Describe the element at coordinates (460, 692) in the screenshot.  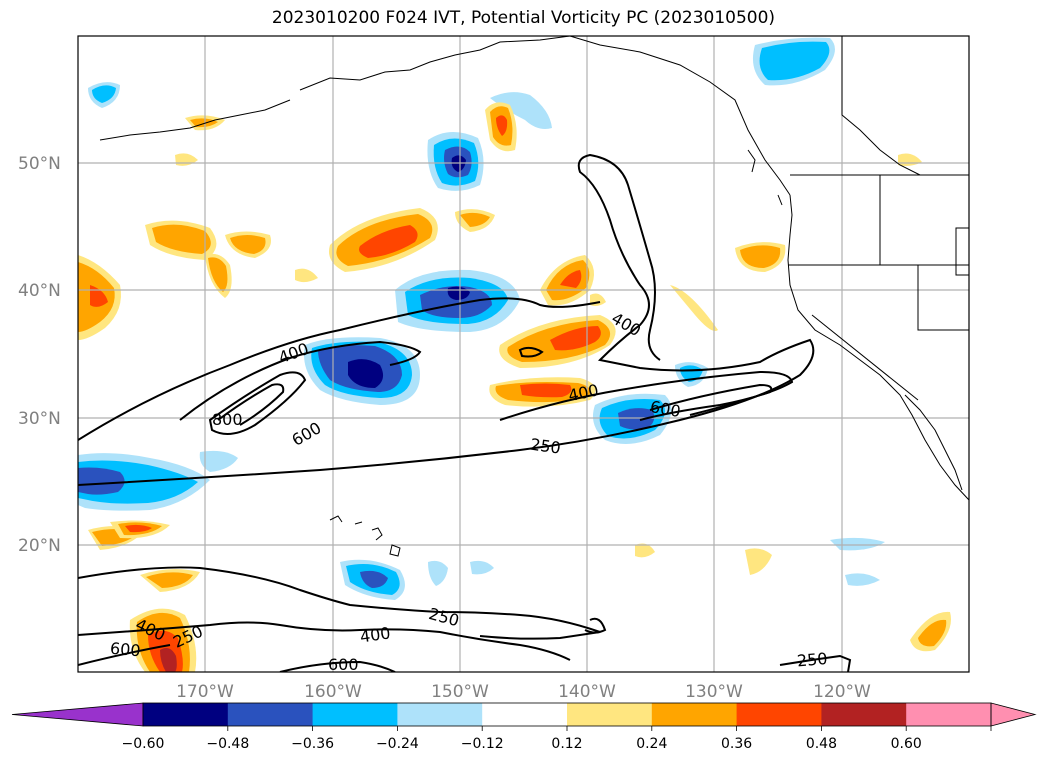
I see `lon-label: 150°W` at that location.